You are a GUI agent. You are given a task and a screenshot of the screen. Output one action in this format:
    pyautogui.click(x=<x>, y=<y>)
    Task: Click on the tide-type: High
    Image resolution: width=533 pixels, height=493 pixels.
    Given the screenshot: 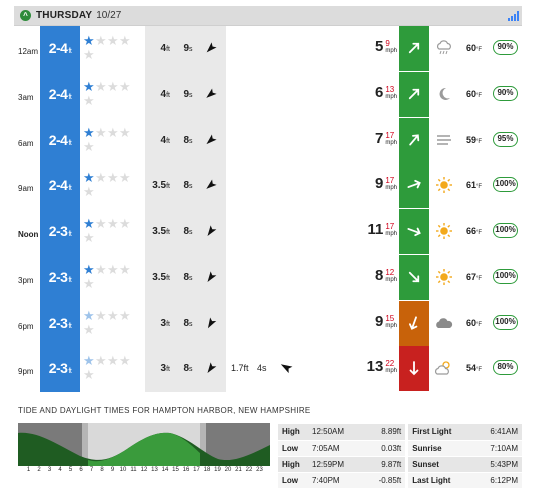 What is the action you would take?
    pyautogui.click(x=293, y=432)
    